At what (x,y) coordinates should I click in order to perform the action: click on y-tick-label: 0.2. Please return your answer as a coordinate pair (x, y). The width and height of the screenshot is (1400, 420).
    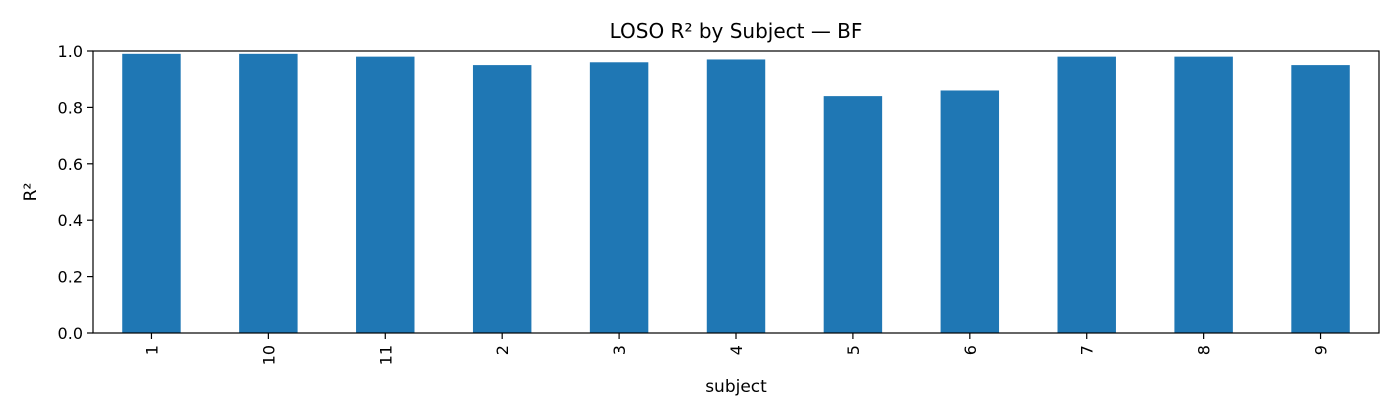
    Looking at the image, I should click on (70, 277).